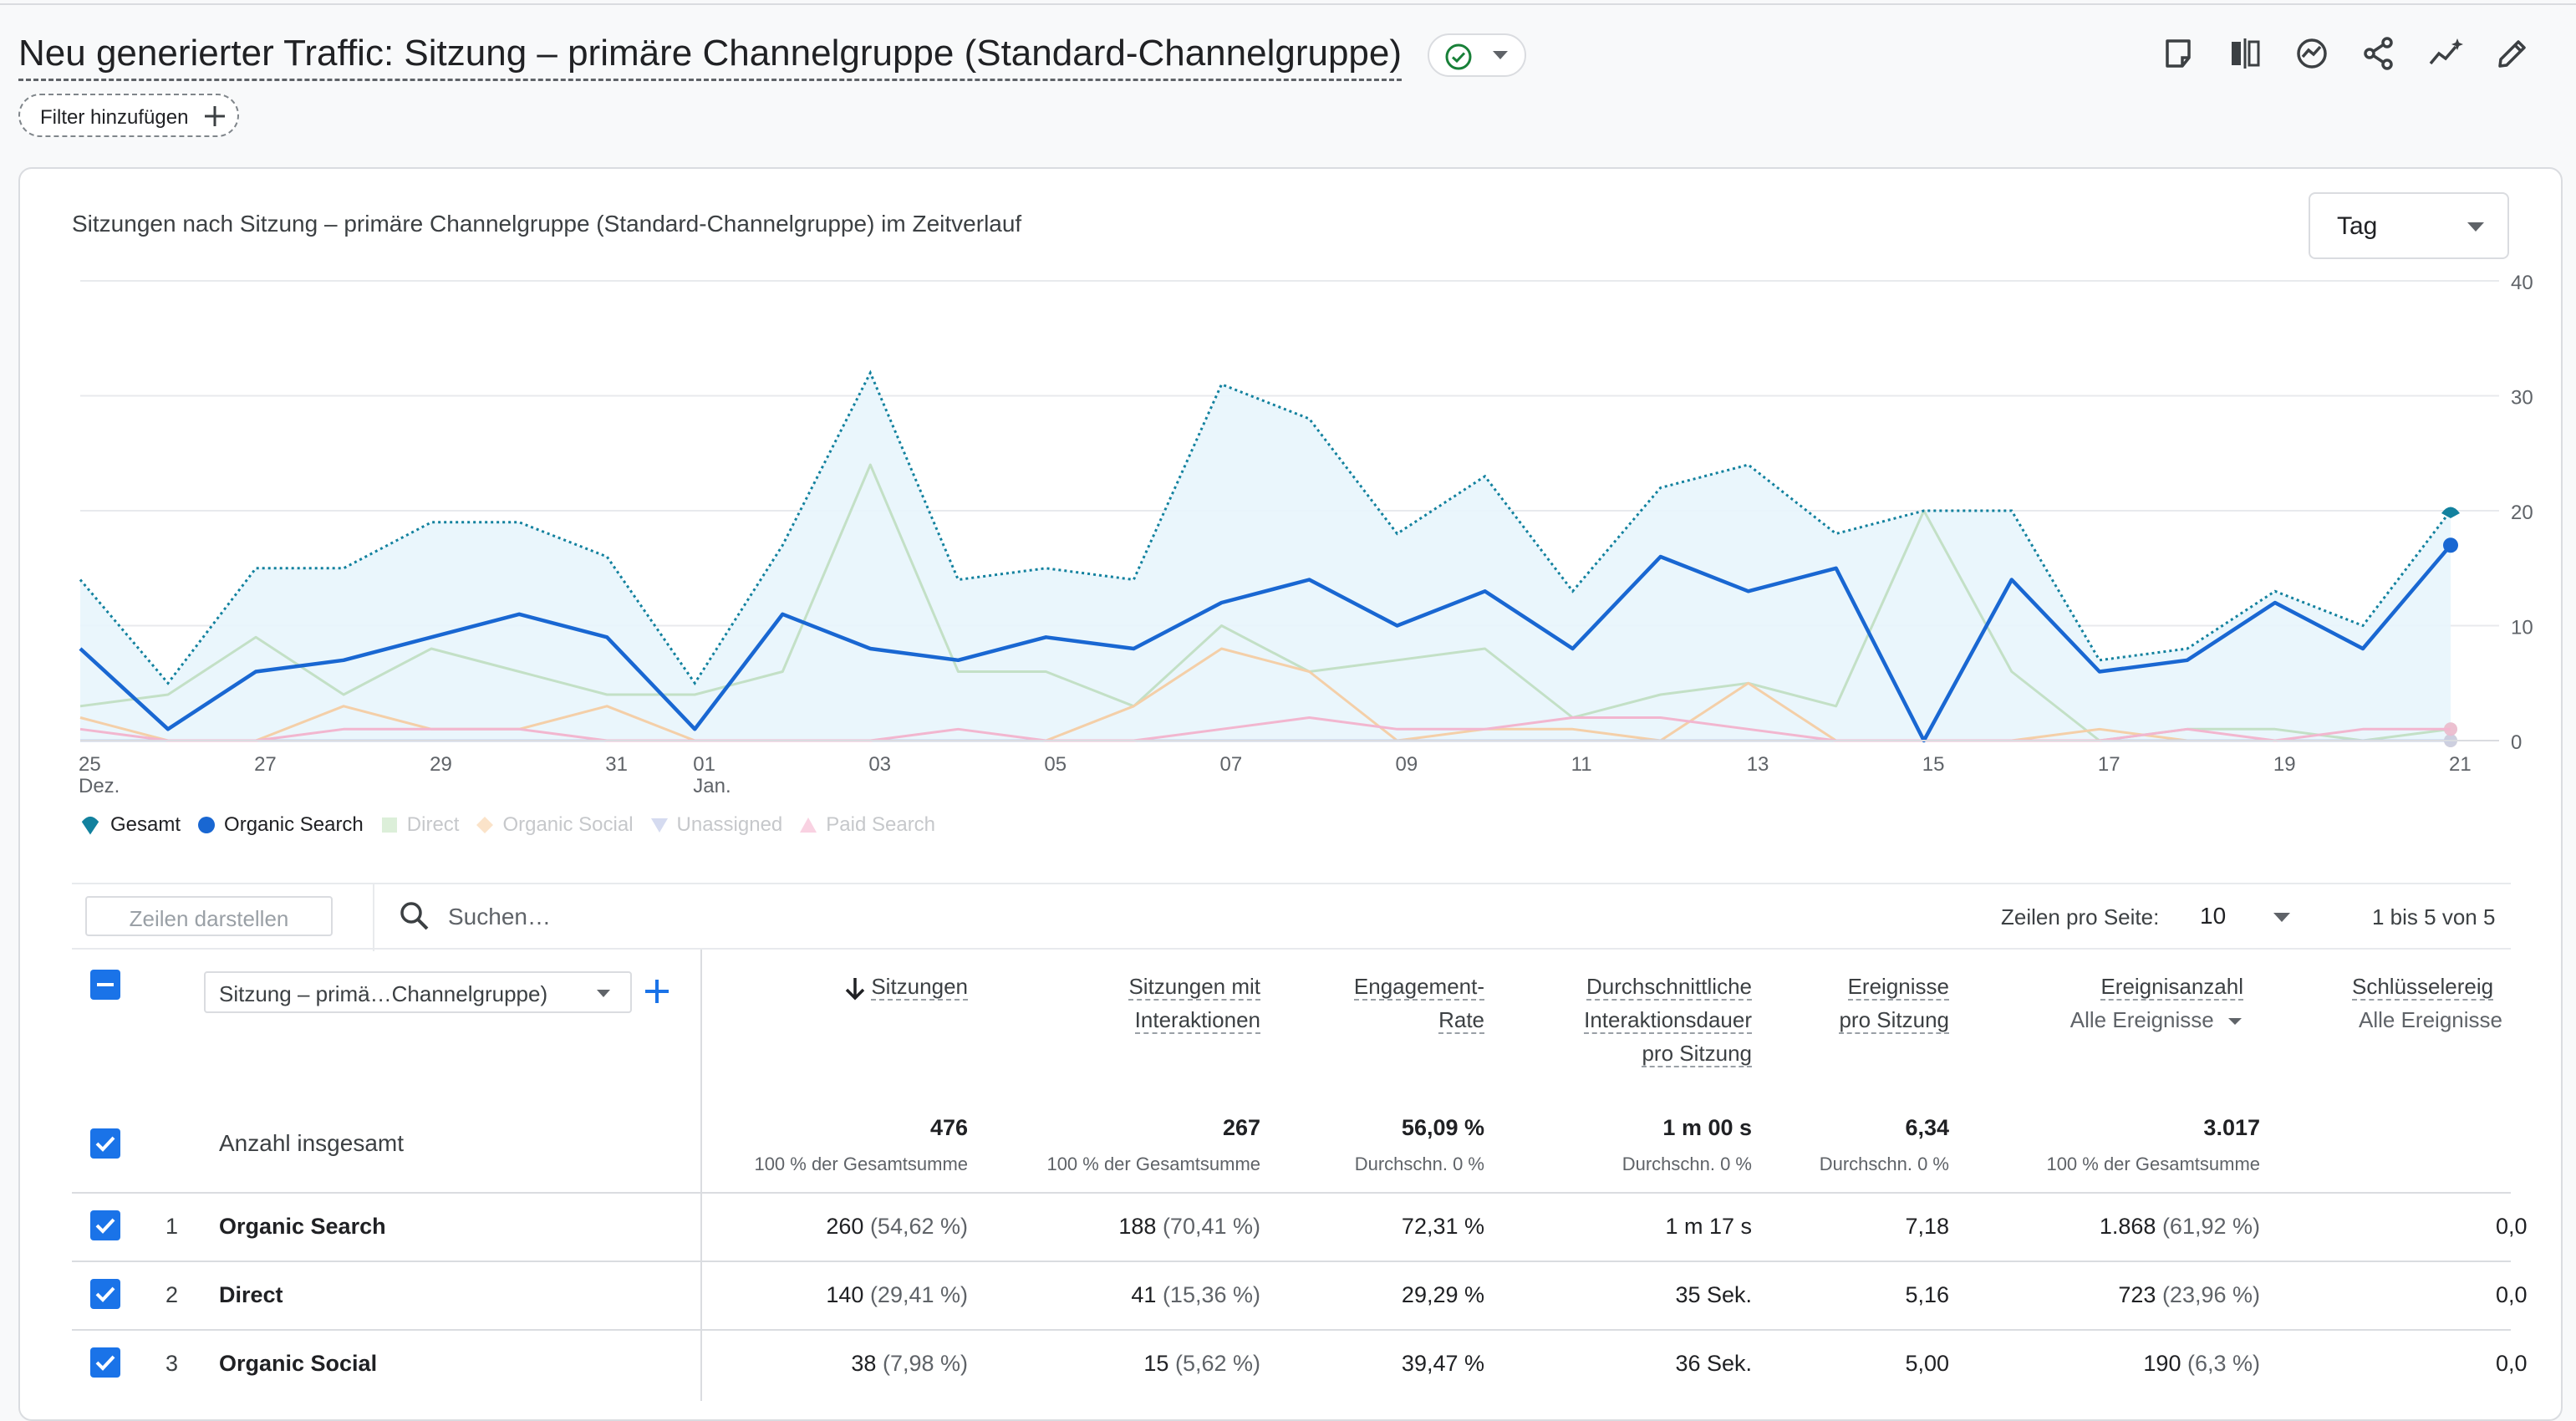 The image size is (2576, 1421). I want to click on table-cell: 7,18, so click(1927, 1227).